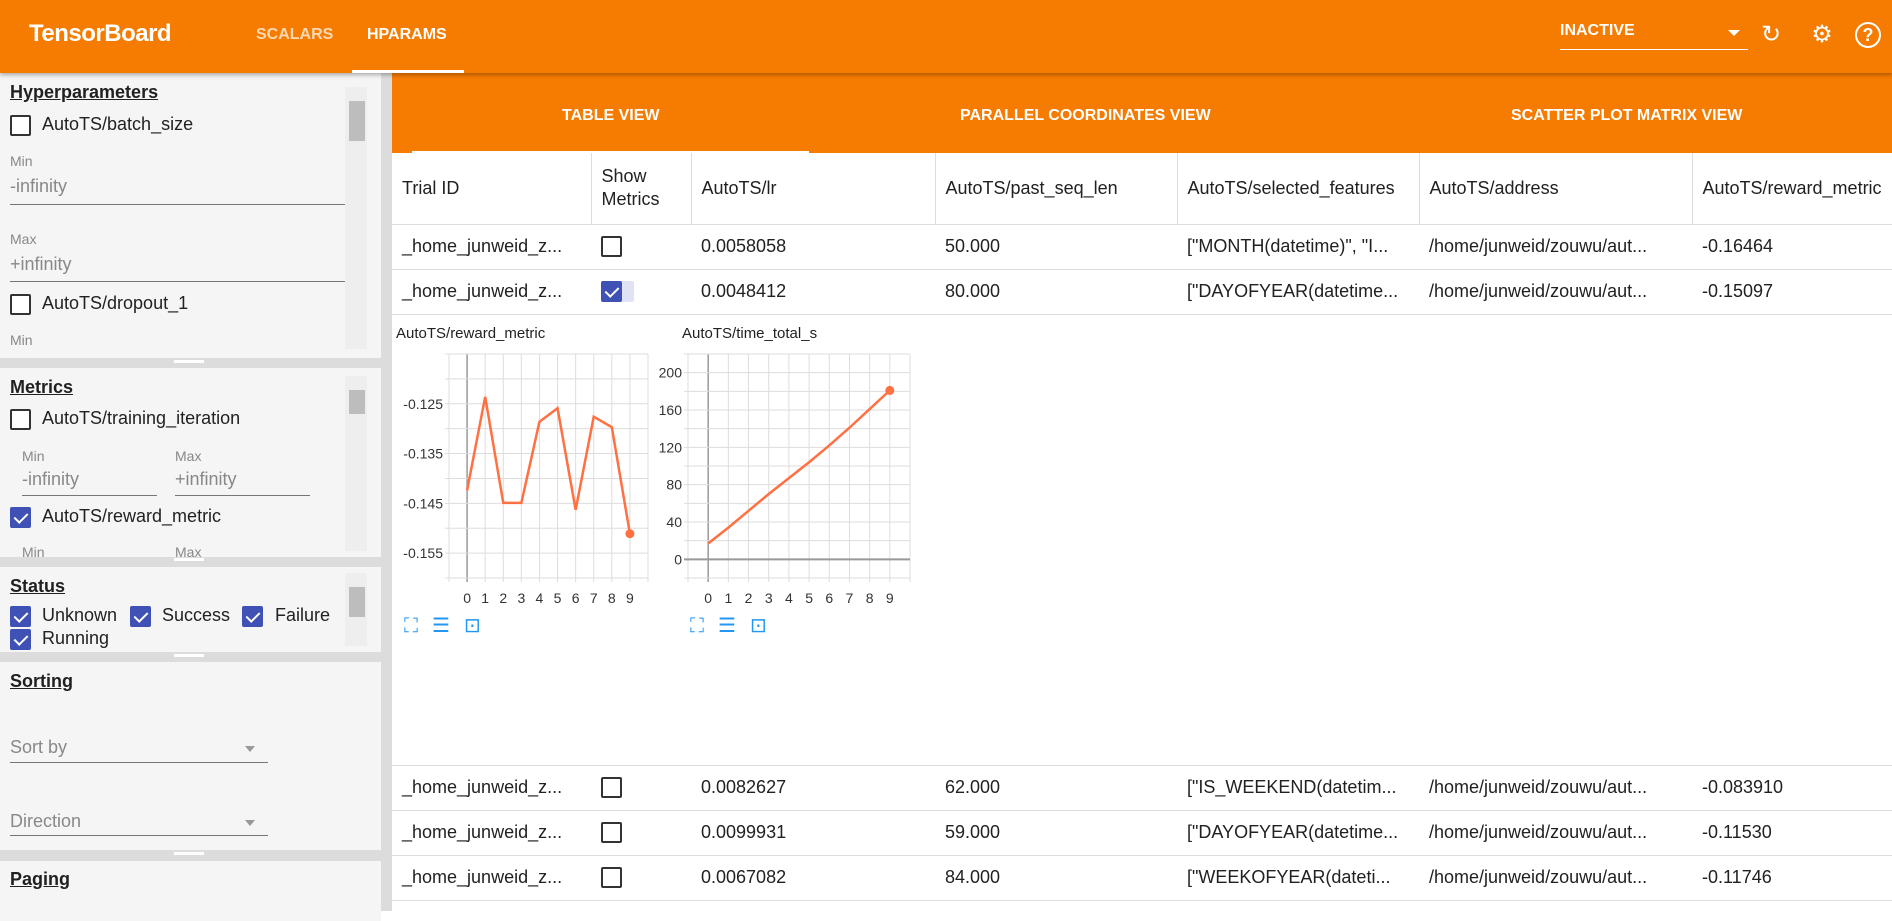 The image size is (1892, 921). I want to click on y-tick-label: 0, so click(678, 559).